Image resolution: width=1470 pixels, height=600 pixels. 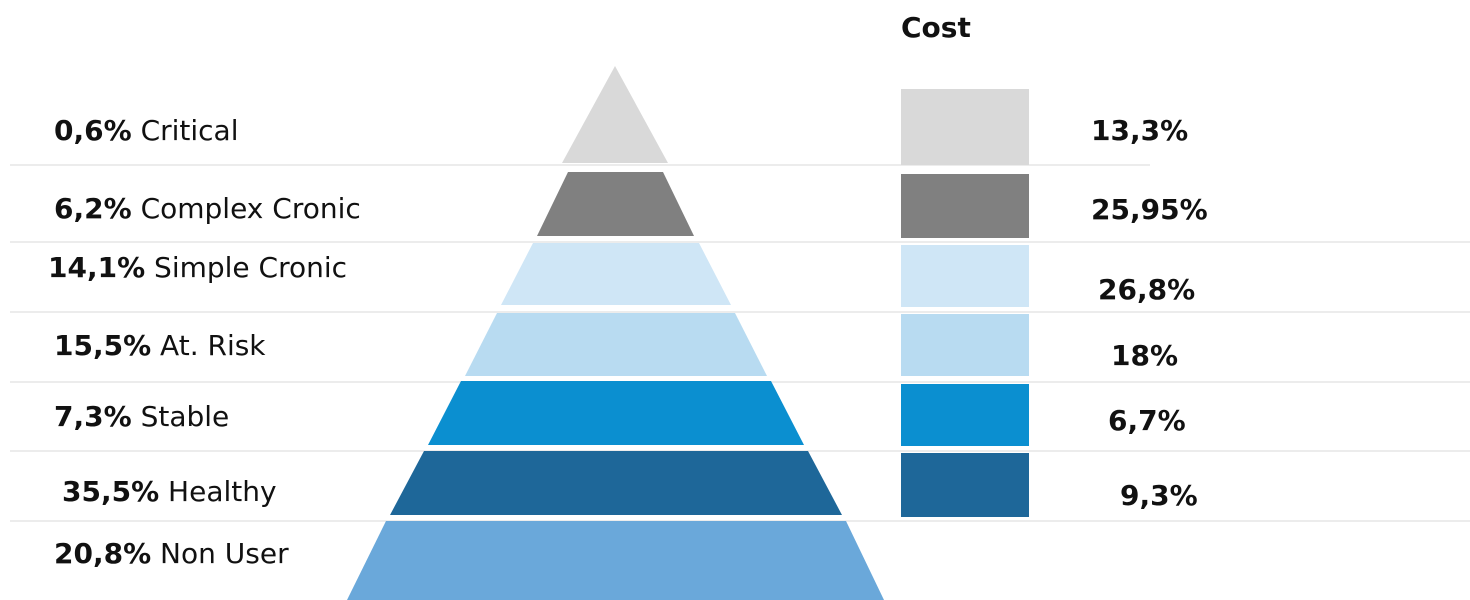 I want to click on cost-value-complex-cronic: 25,95%, so click(x=1149, y=210).